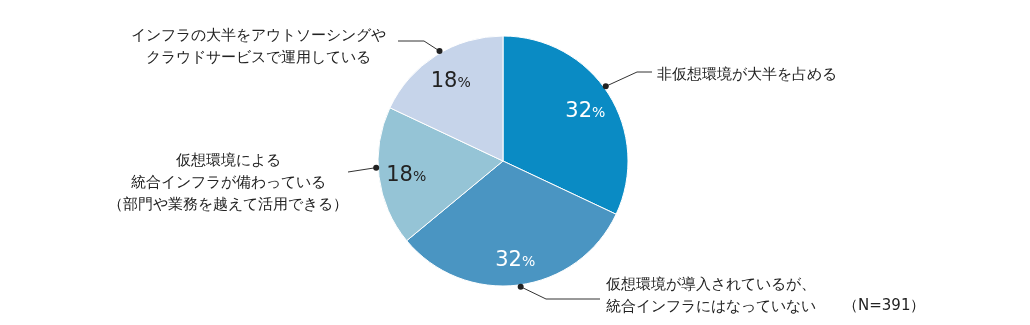 Image resolution: width=1030 pixels, height=325 pixels. I want to click on slice-label: 非仮想環境が大半を占める, so click(747, 74).